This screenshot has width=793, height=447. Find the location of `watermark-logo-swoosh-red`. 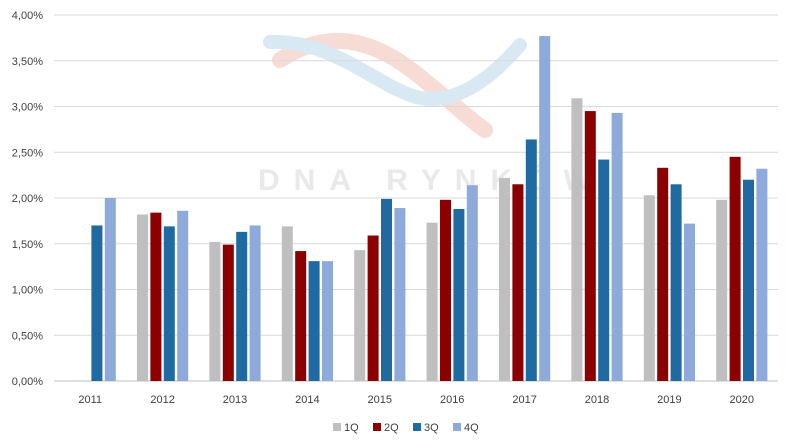

watermark-logo-swoosh-red is located at coordinates (382, 85).